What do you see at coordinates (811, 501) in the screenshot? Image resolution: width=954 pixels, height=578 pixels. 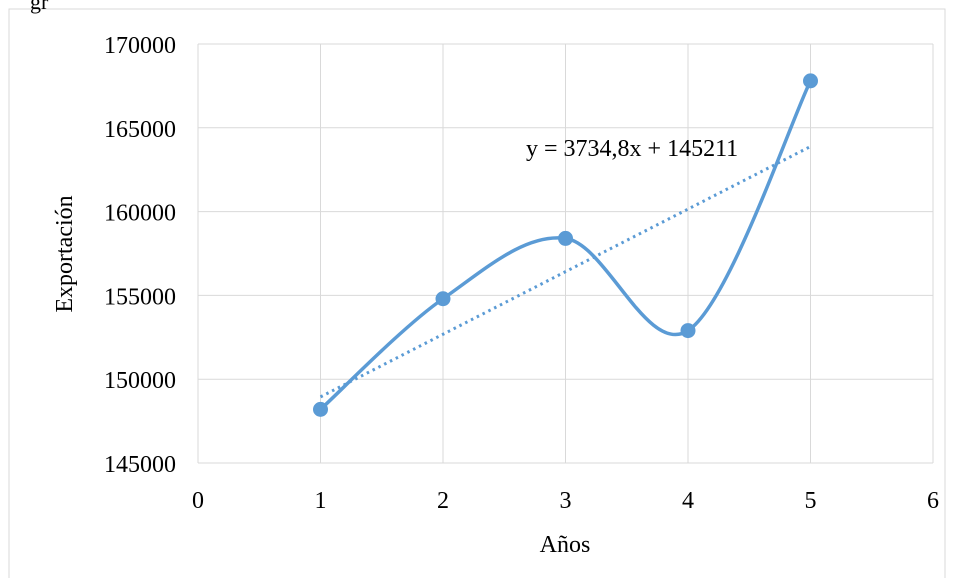 I see `x-tick-label: 5` at bounding box center [811, 501].